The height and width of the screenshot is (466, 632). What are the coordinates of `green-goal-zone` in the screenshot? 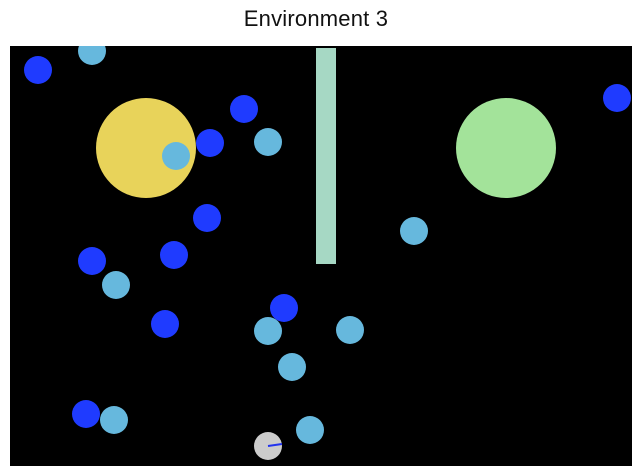 It's located at (506, 148).